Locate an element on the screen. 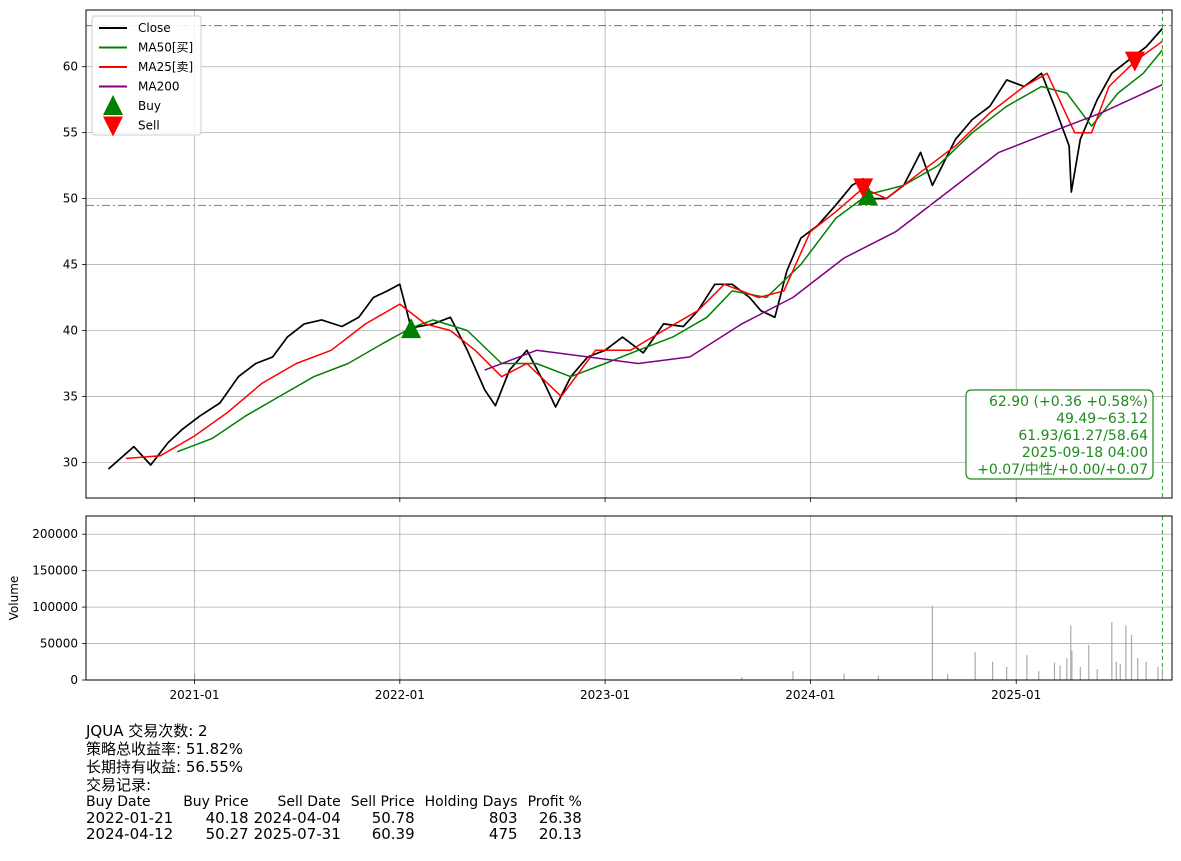 This screenshot has height=861, width=1181. legend-entry: MA25[卖] is located at coordinates (146, 67).